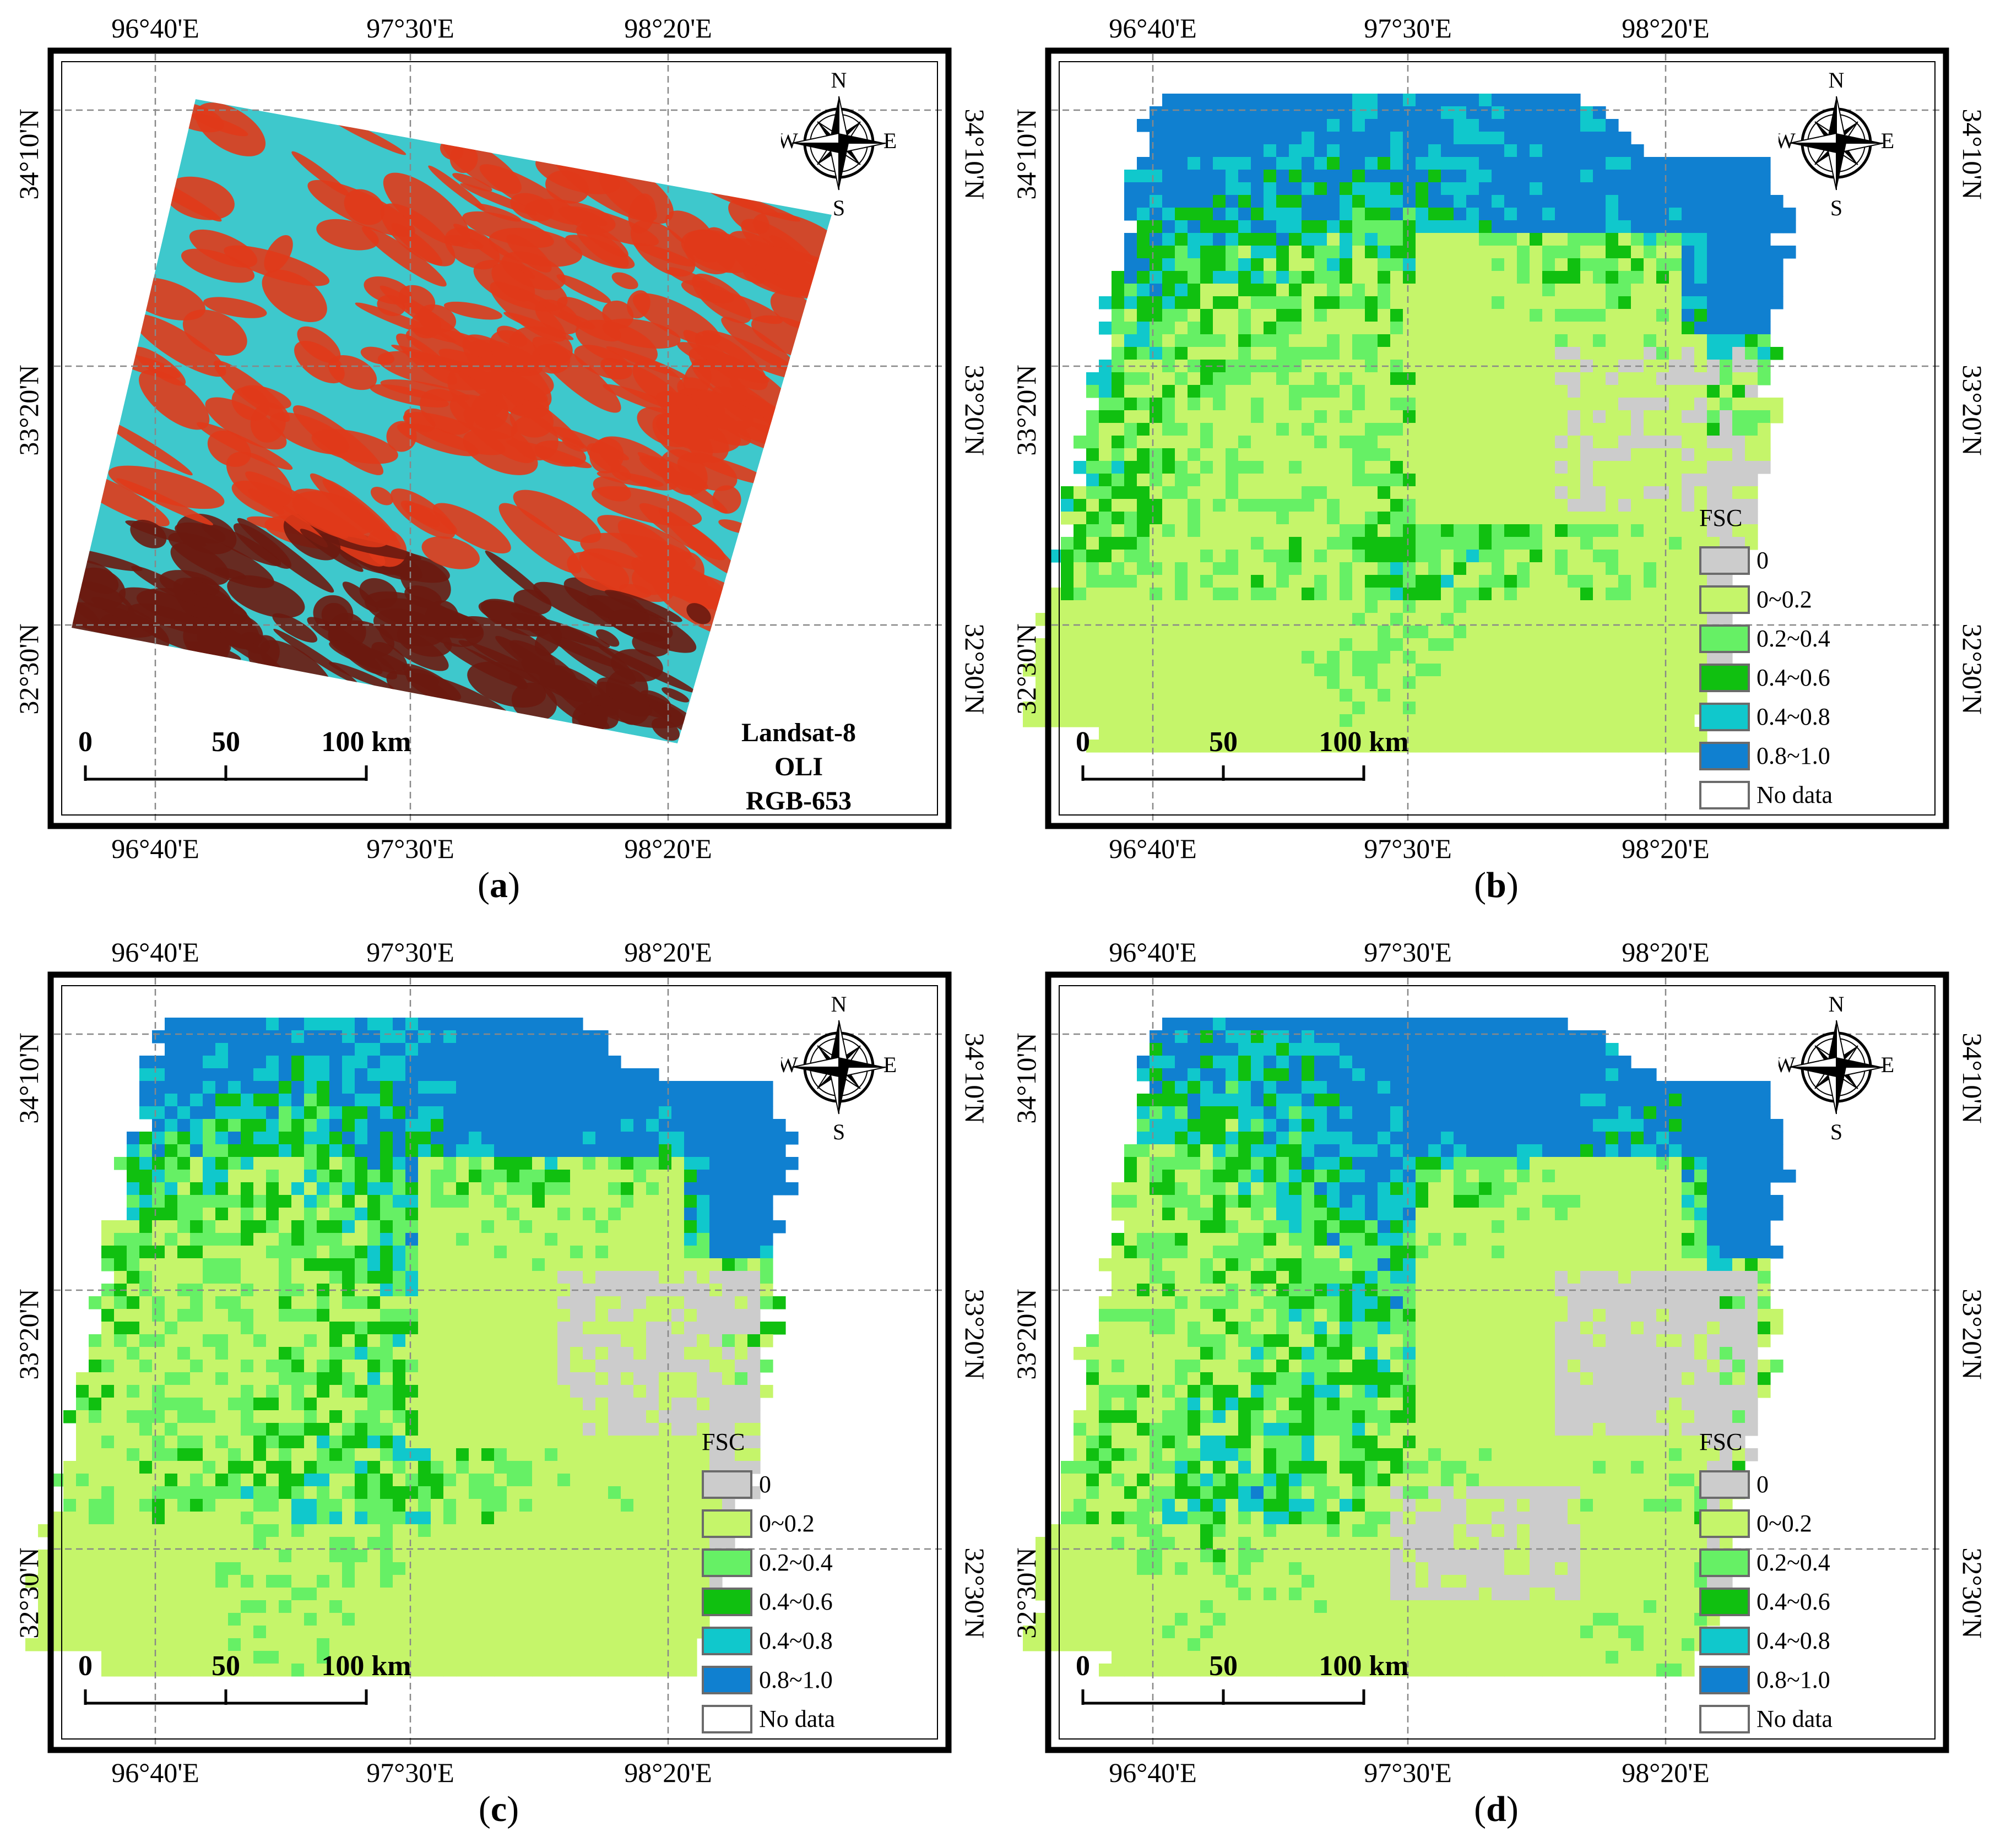 The width and height of the screenshot is (1995, 1848). What do you see at coordinates (799, 801) in the screenshot?
I see `sensor-label-line2: RGB-653` at bounding box center [799, 801].